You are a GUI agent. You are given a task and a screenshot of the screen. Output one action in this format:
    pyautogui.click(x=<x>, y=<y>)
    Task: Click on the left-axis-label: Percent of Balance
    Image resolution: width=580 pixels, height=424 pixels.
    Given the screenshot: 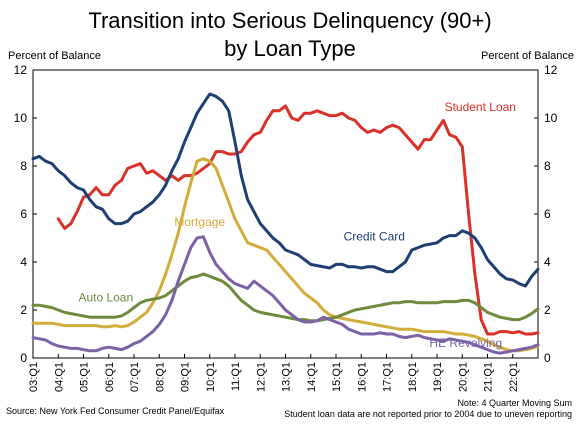 What is the action you would take?
    pyautogui.click(x=54, y=56)
    